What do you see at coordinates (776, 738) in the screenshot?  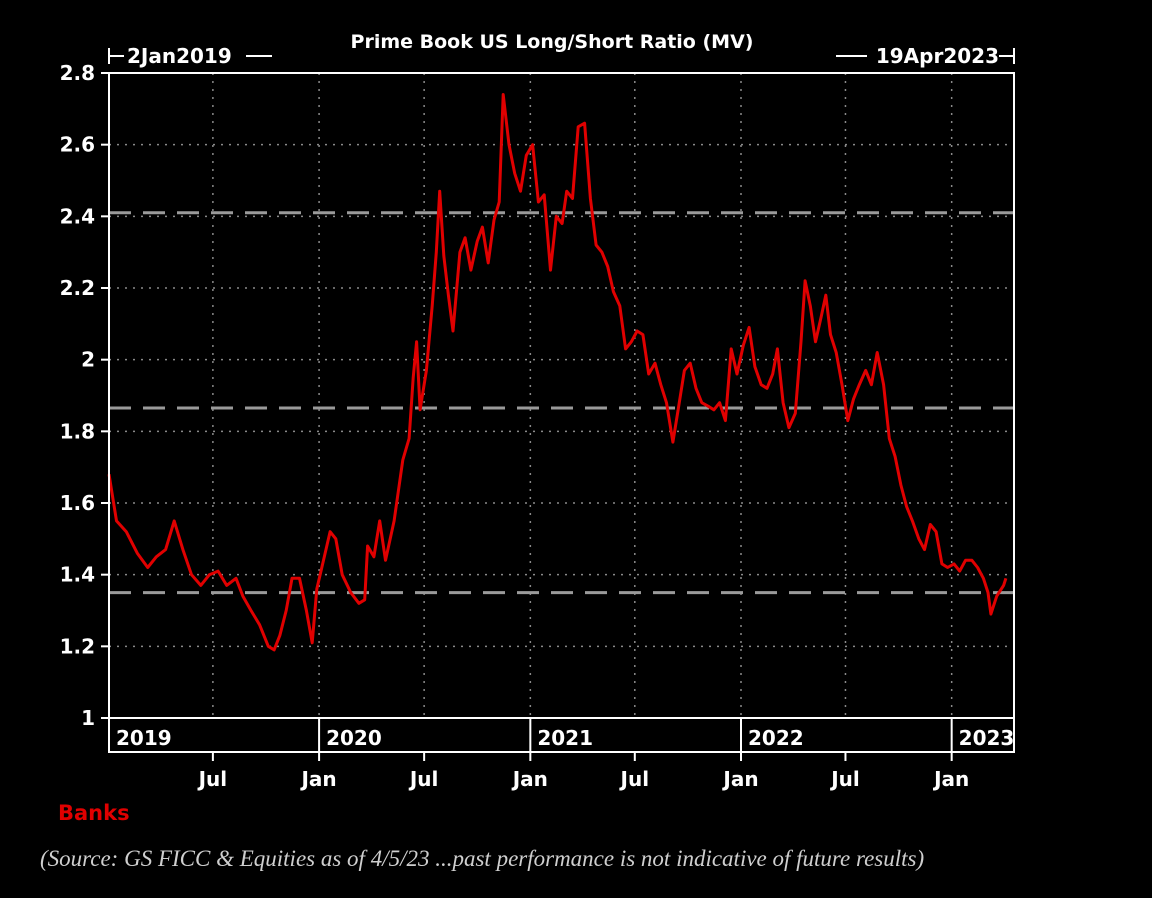 I see `year-label: 2022` at bounding box center [776, 738].